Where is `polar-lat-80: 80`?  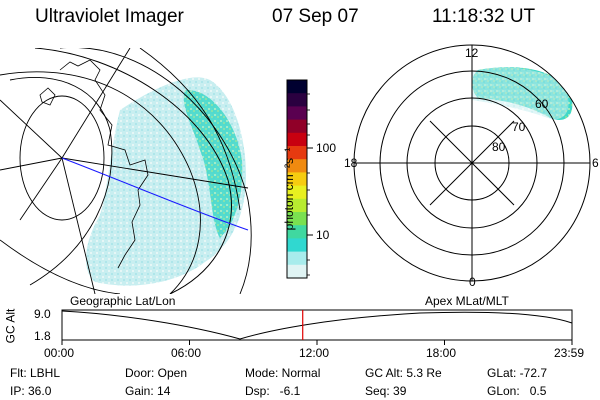 polar-lat-80: 80 is located at coordinates (499, 147).